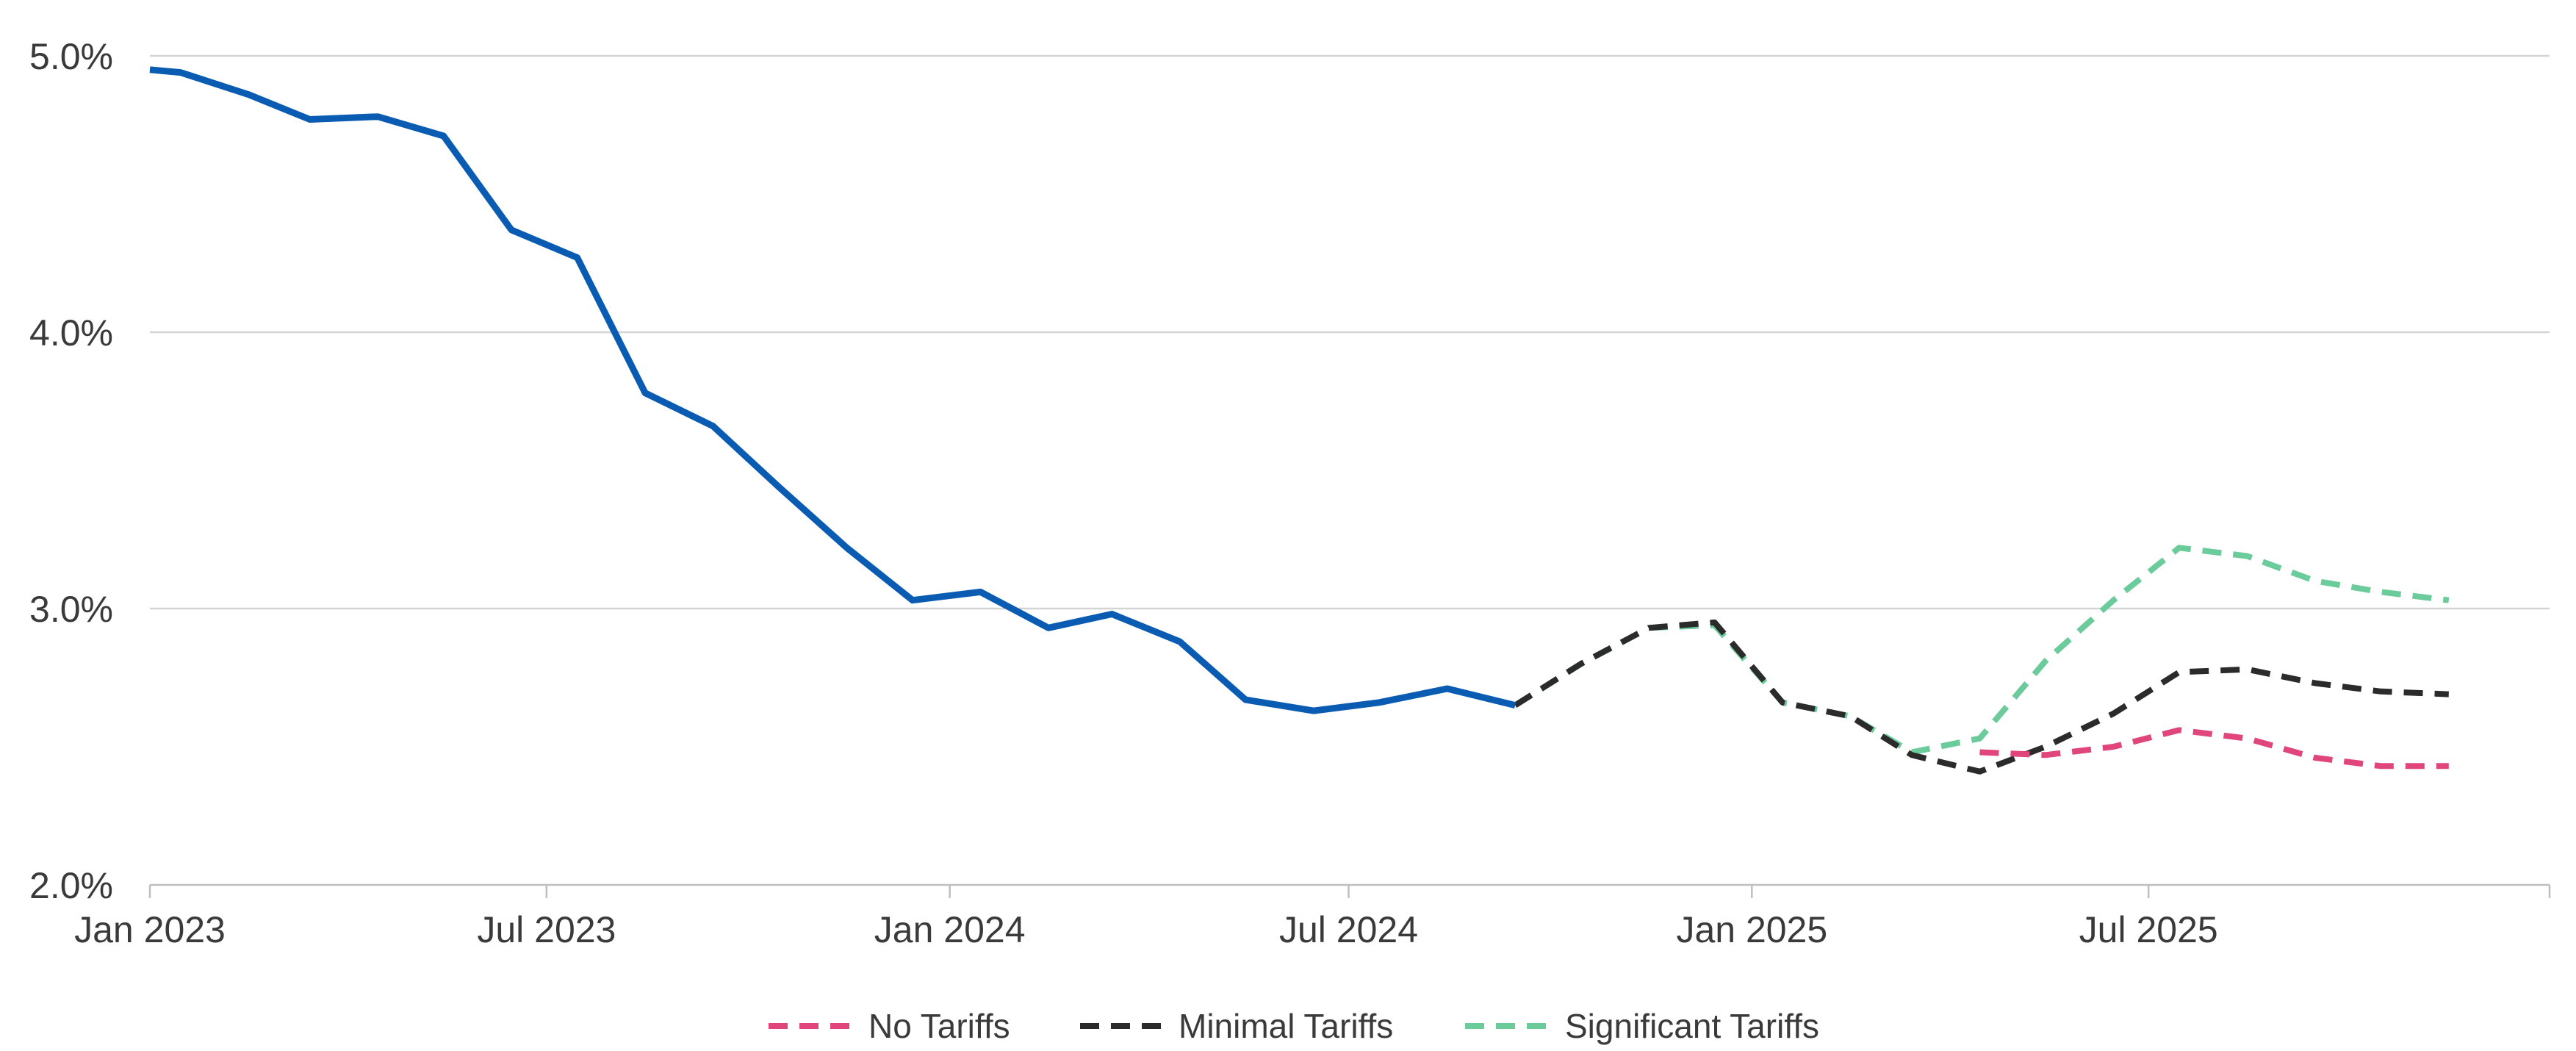 The height and width of the screenshot is (1051, 2576). Describe the element at coordinates (1692, 1026) in the screenshot. I see `legend-label-significant-tariffs: Significant Tariffs` at that location.